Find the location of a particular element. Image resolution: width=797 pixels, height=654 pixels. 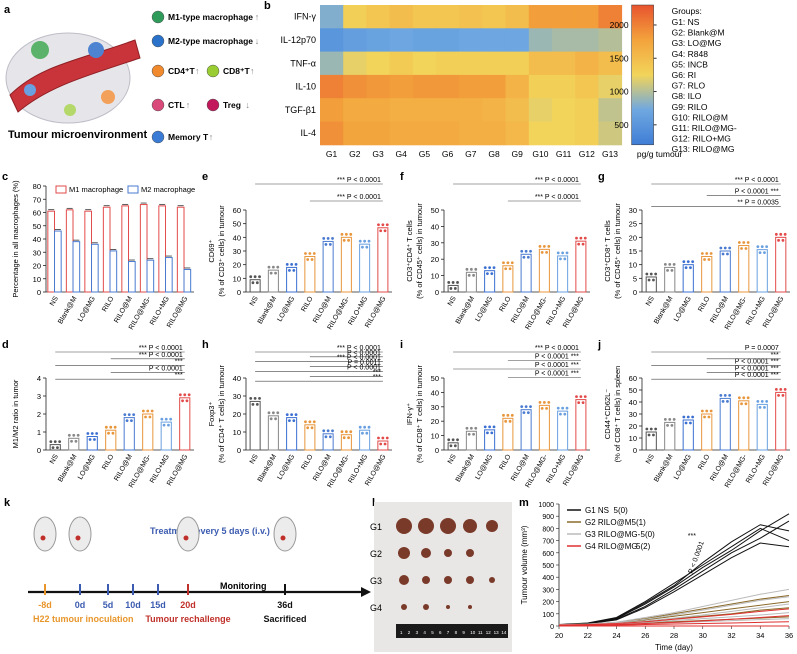

treatment-label: Treatment every 5 days (i.v.) is located at coordinates (210, 531).